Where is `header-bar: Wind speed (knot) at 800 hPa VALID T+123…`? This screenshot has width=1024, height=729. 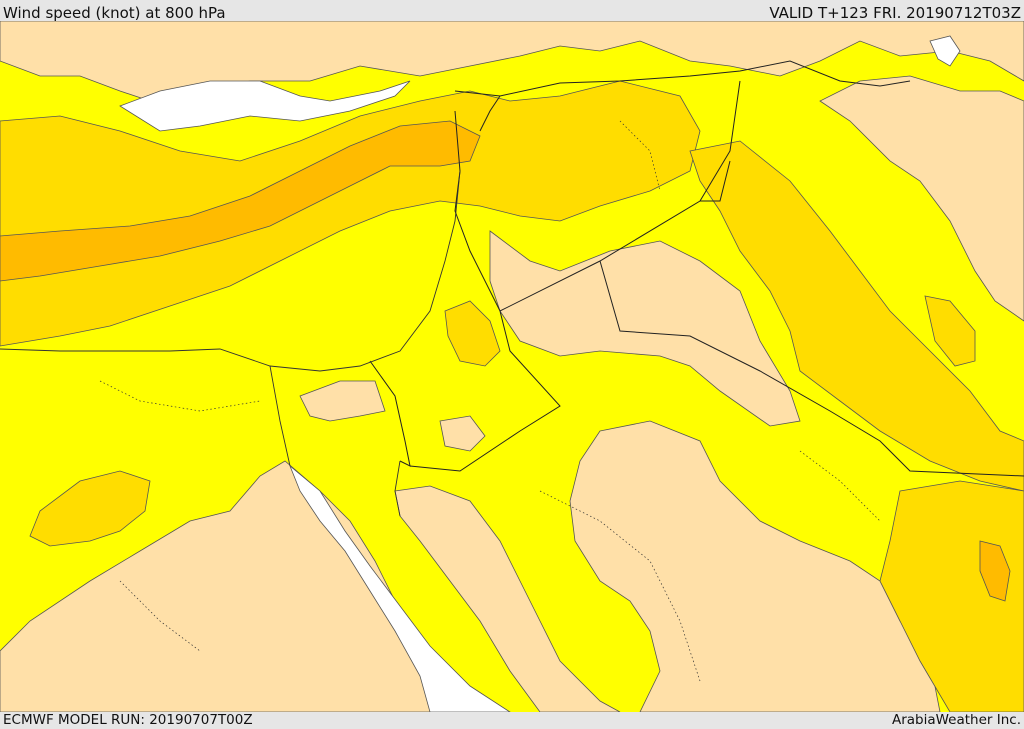 header-bar: Wind speed (knot) at 800 hPa VALID T+123… is located at coordinates (512, 11).